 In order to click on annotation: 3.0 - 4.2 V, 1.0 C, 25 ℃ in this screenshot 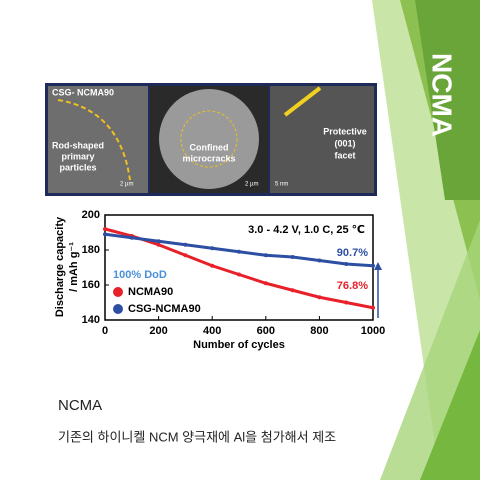, I will do `click(306, 230)`.